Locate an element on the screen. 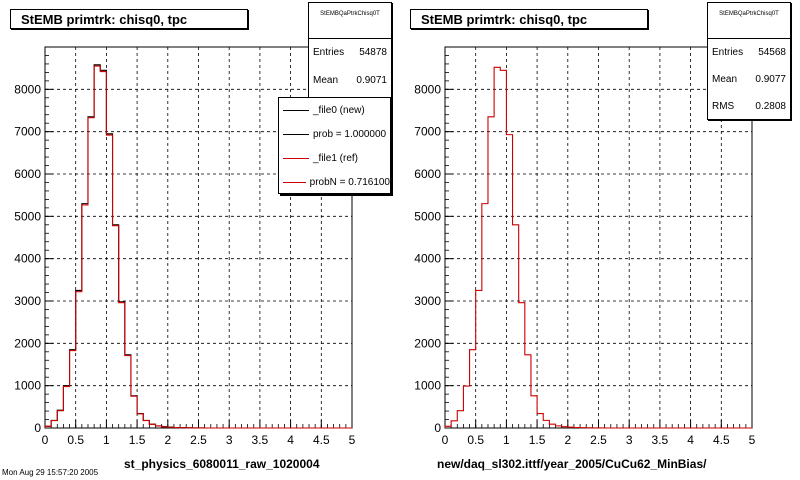 This screenshot has width=800, height=480. right-x-tick-label: 3 is located at coordinates (629, 440).